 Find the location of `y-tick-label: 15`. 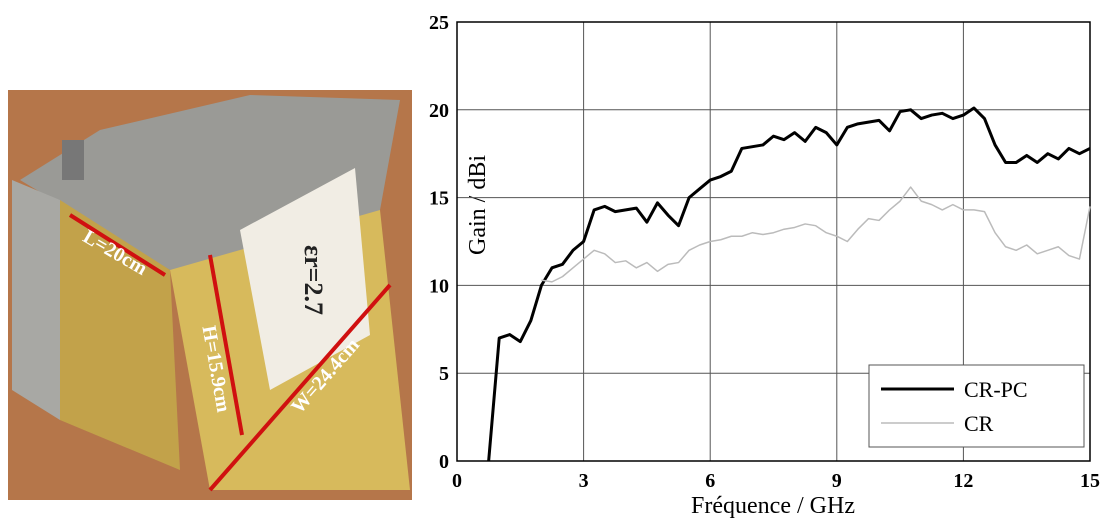

y-tick-label: 15 is located at coordinates (439, 199).